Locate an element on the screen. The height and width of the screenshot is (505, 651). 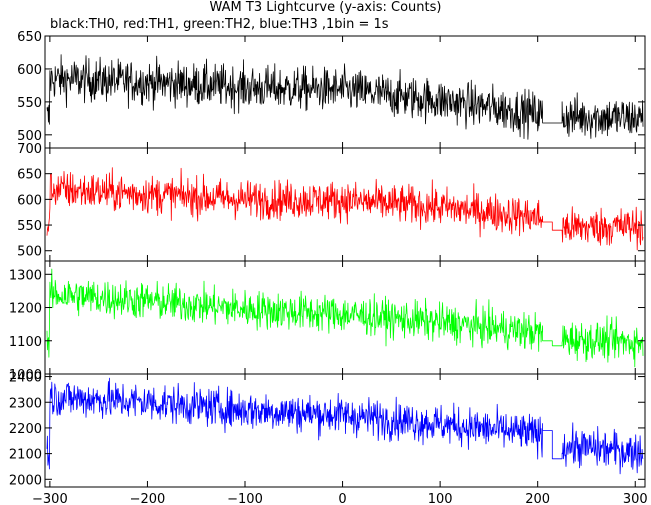
x-tick-label: 300 is located at coordinates (635, 498).